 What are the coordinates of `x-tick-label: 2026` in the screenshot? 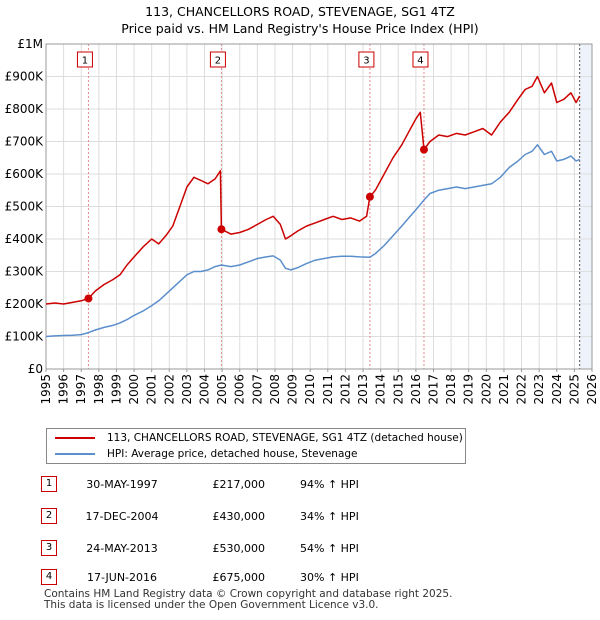 It's located at (592, 389).